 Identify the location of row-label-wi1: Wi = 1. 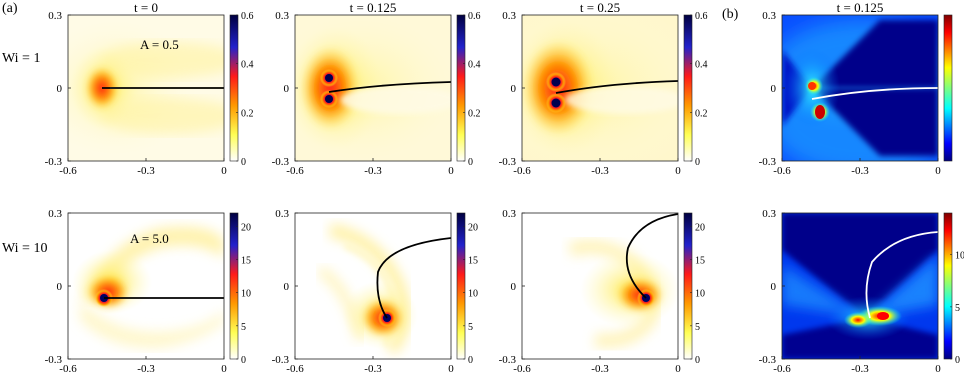
(21, 58).